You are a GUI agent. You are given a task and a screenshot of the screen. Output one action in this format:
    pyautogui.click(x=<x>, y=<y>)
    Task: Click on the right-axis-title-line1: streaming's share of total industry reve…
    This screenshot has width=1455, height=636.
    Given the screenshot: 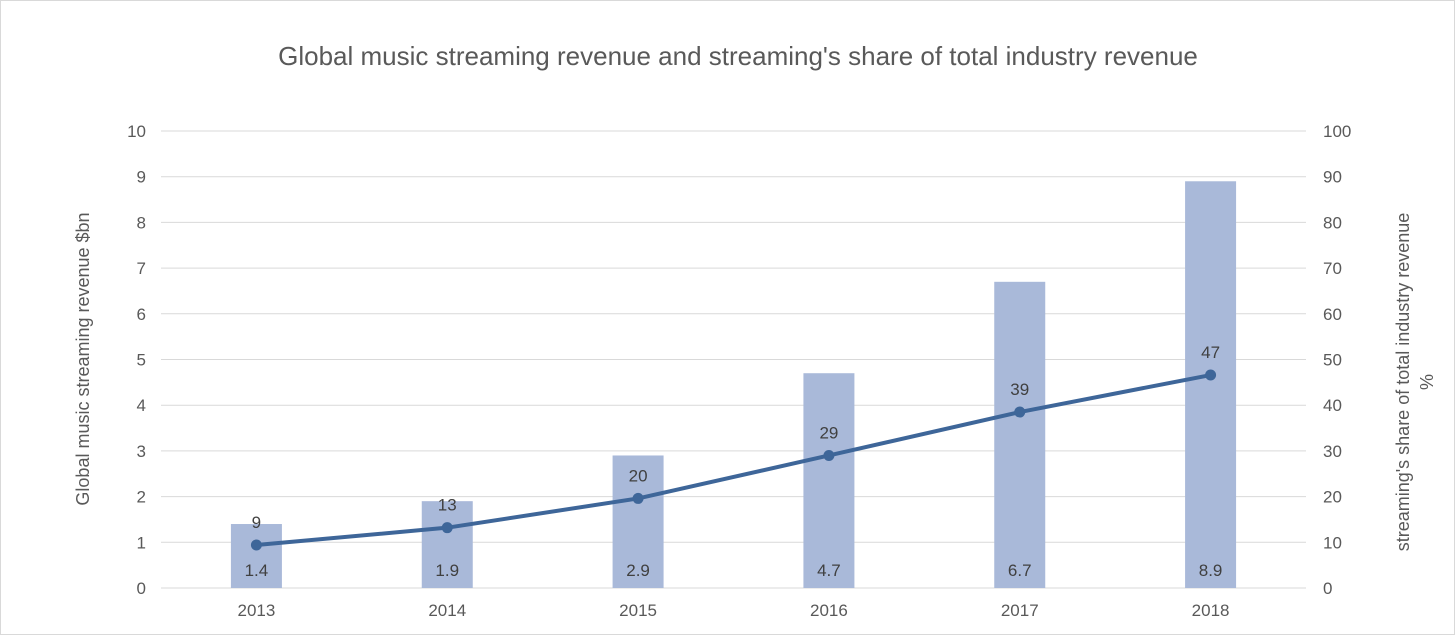 What is the action you would take?
    pyautogui.click(x=1403, y=382)
    